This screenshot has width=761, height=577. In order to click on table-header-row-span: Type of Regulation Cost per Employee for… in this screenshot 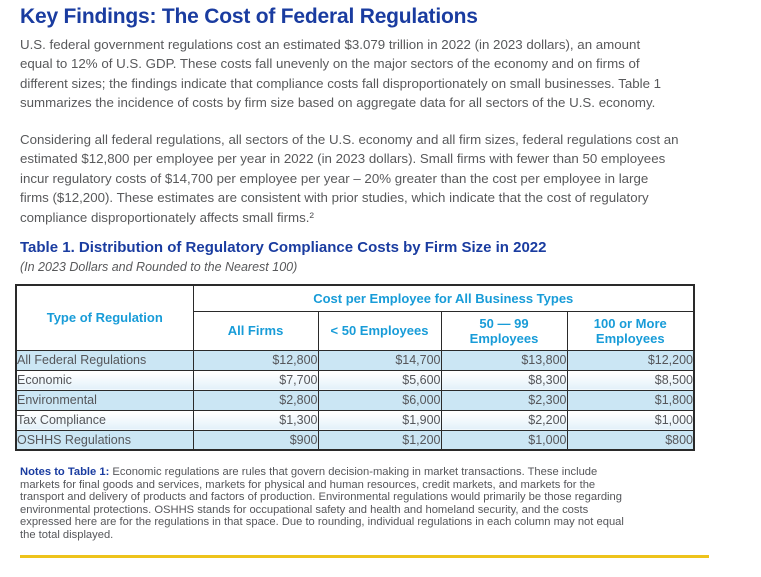, I will do `click(355, 317)`.